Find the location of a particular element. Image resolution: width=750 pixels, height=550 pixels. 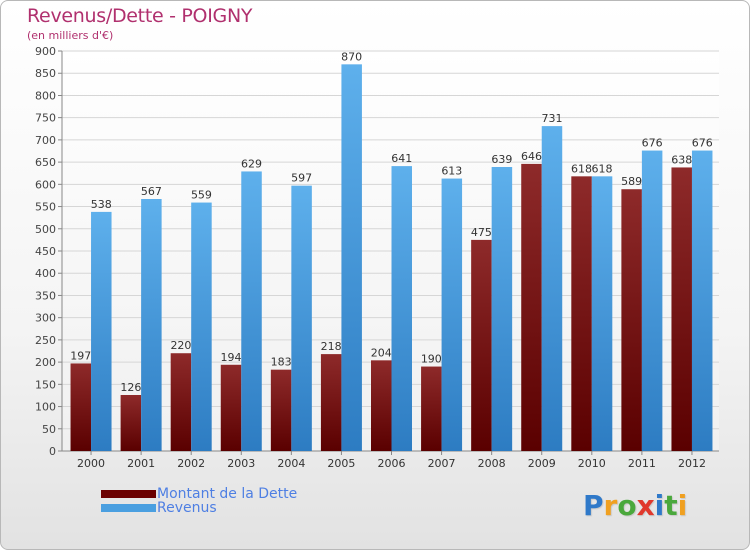

data-label-dette: 589 is located at coordinates (631, 181).